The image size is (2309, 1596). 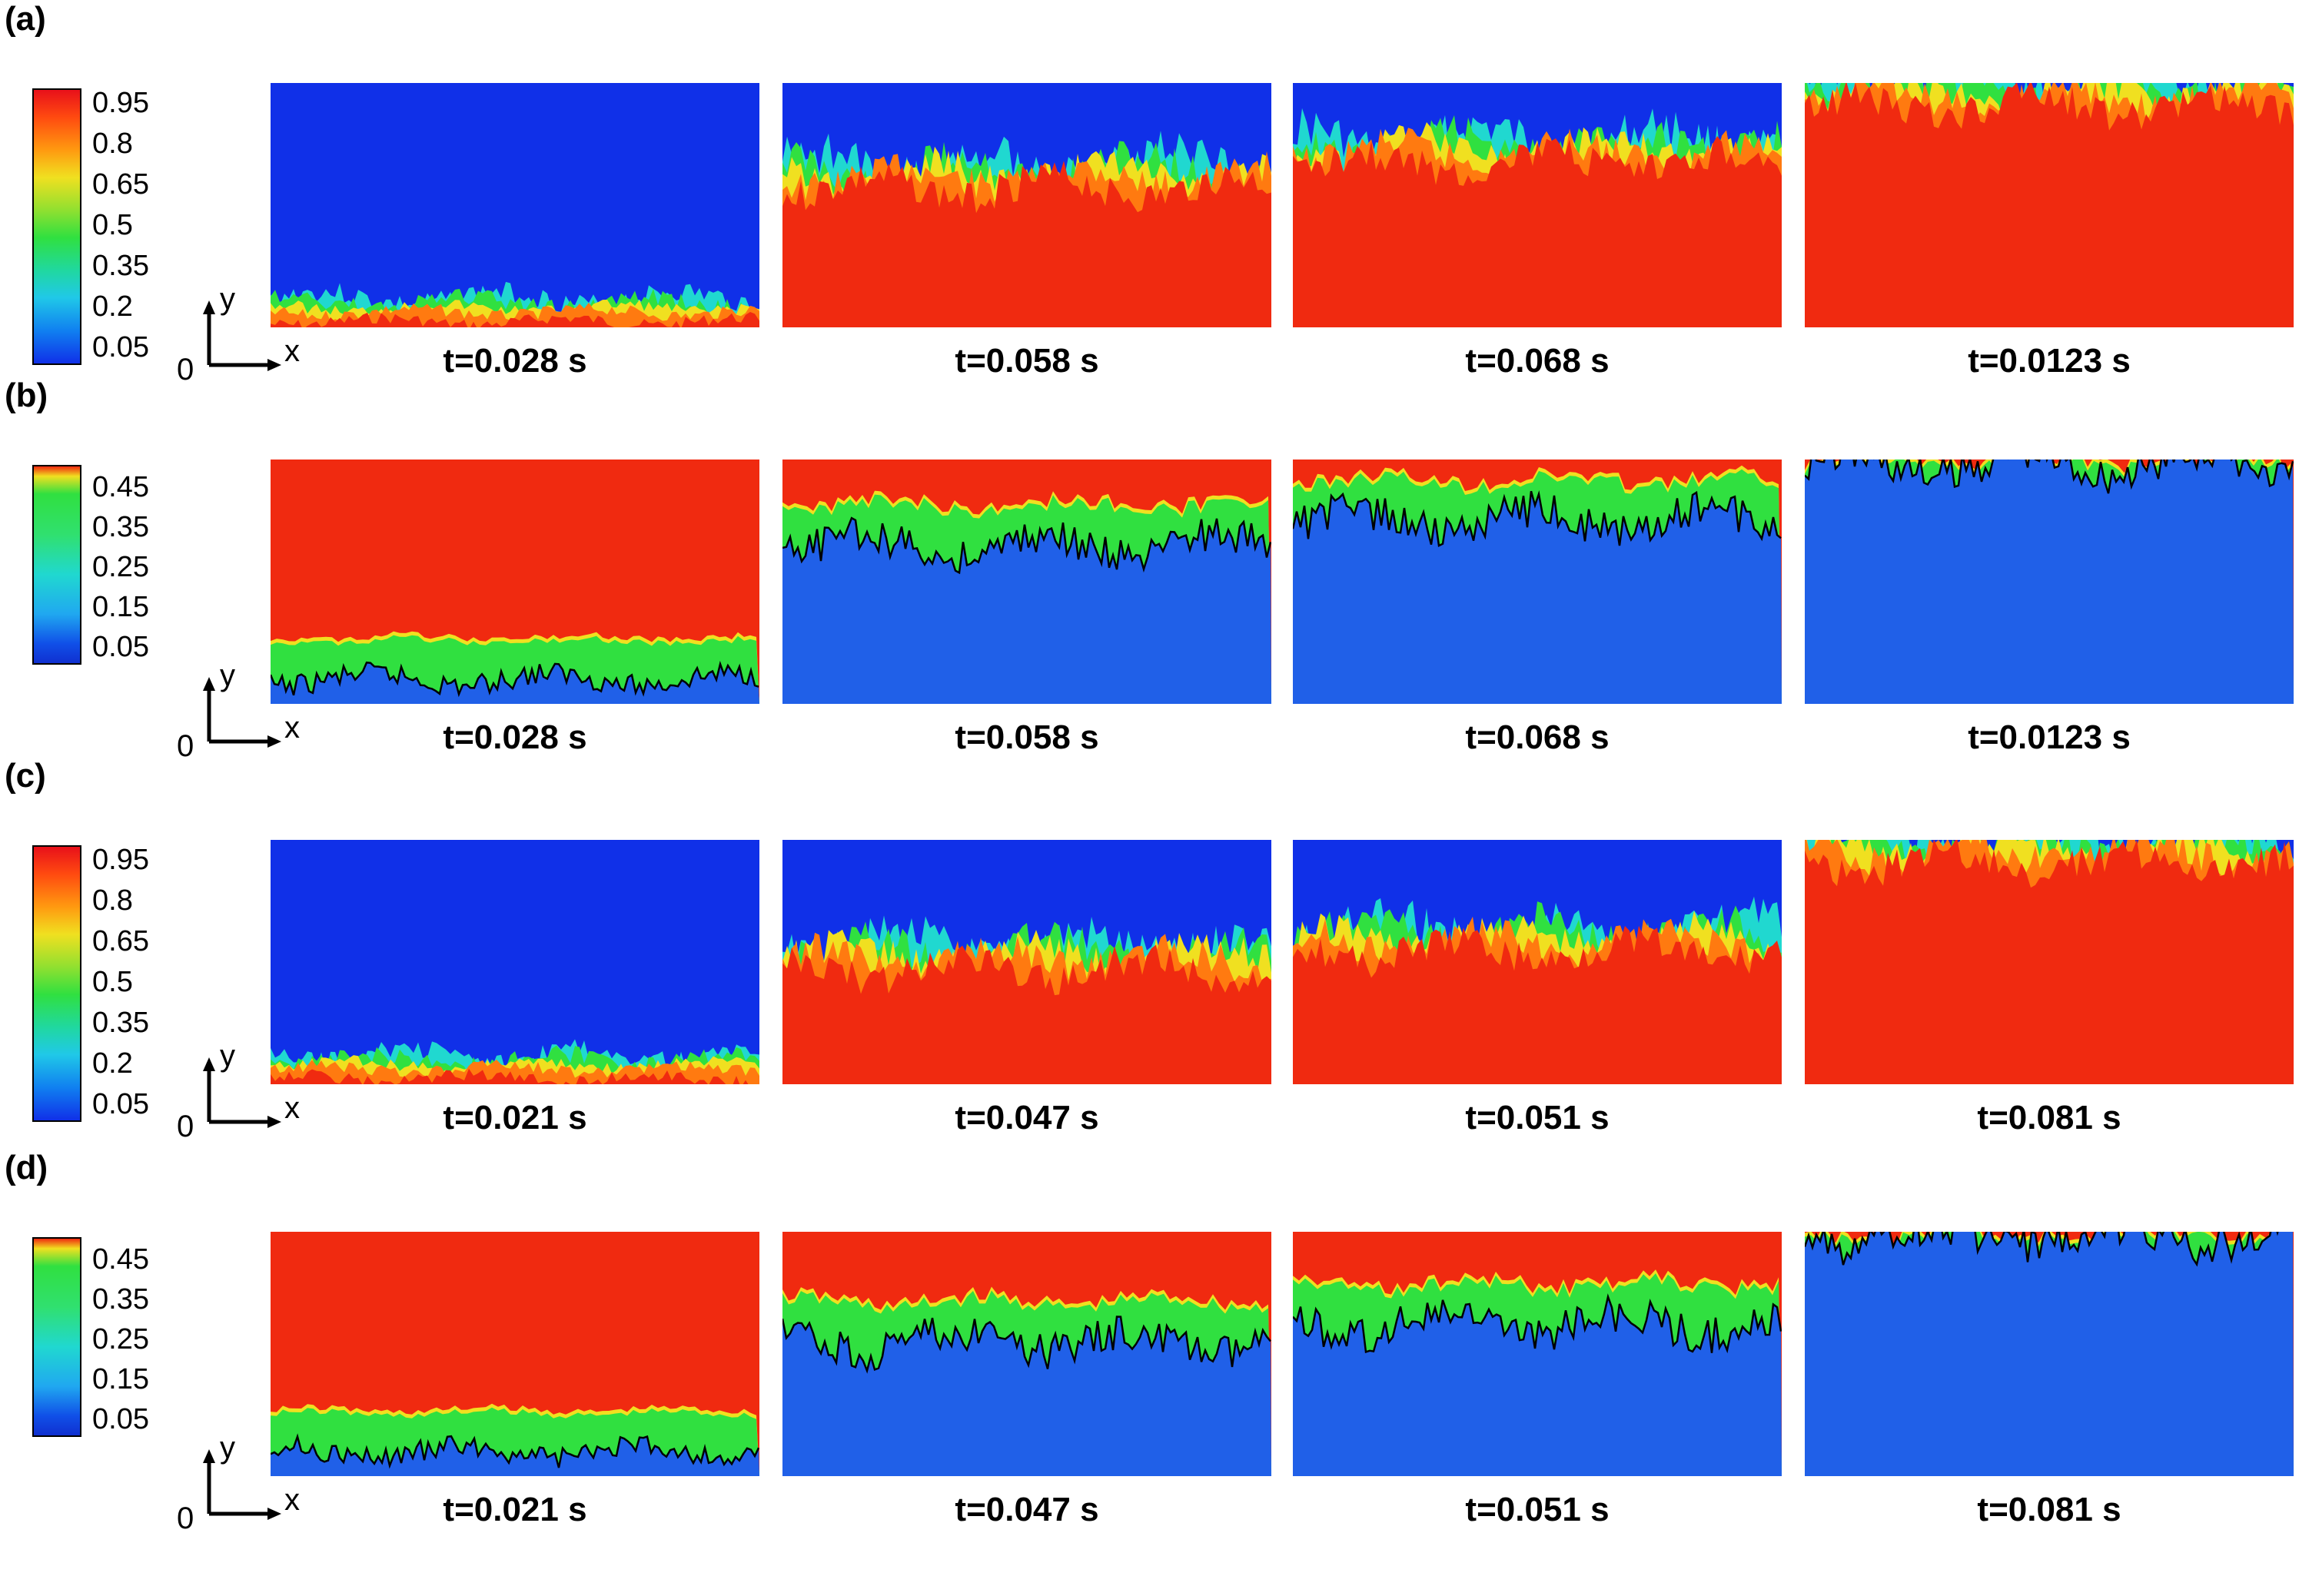 I want to click on row-label: (c), so click(x=25, y=776).